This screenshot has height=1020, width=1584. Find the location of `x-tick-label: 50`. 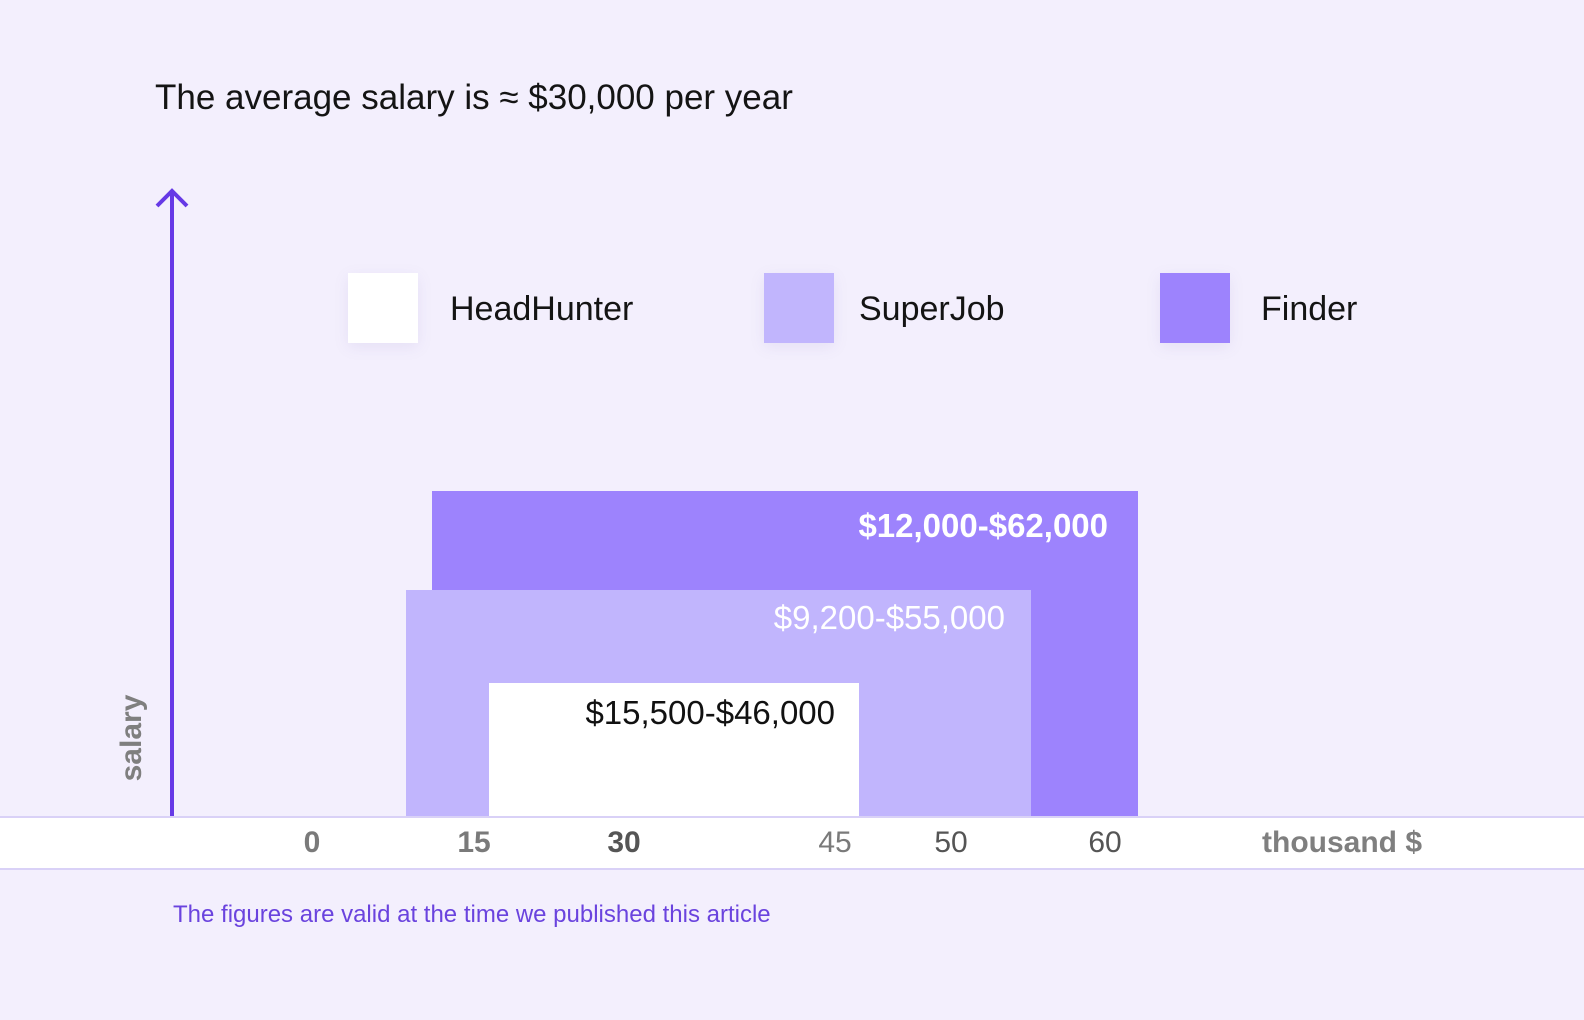

x-tick-label: 50 is located at coordinates (951, 842).